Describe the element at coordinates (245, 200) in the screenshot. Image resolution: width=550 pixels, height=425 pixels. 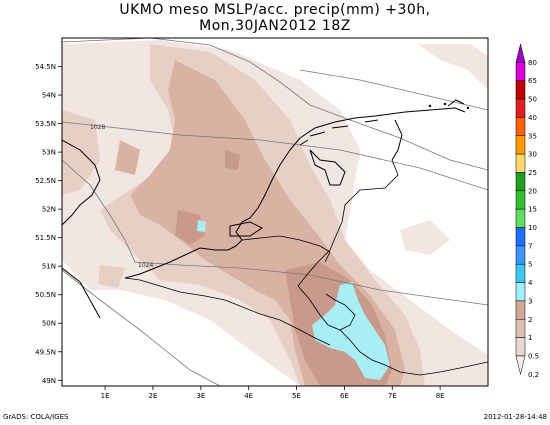
I see `dutch-coast` at that location.